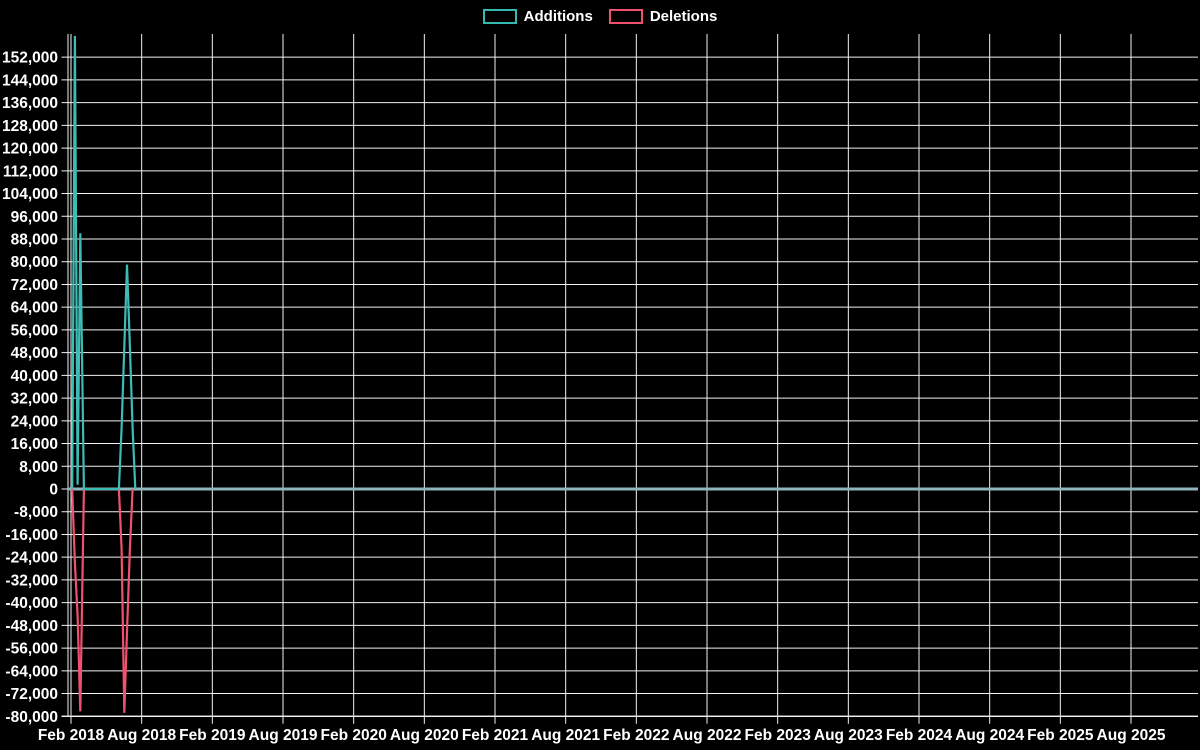 The image size is (1200, 750). Describe the element at coordinates (989, 735) in the screenshot. I see `x-tick-label: Aug 2024` at that location.